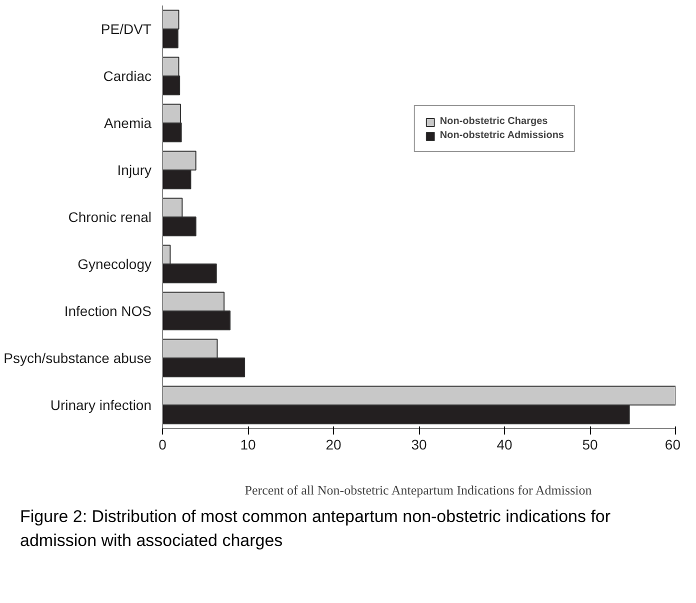 The width and height of the screenshot is (696, 603). Describe the element at coordinates (494, 121) in the screenshot. I see `legend-label: Non-obstetric Charges` at that location.